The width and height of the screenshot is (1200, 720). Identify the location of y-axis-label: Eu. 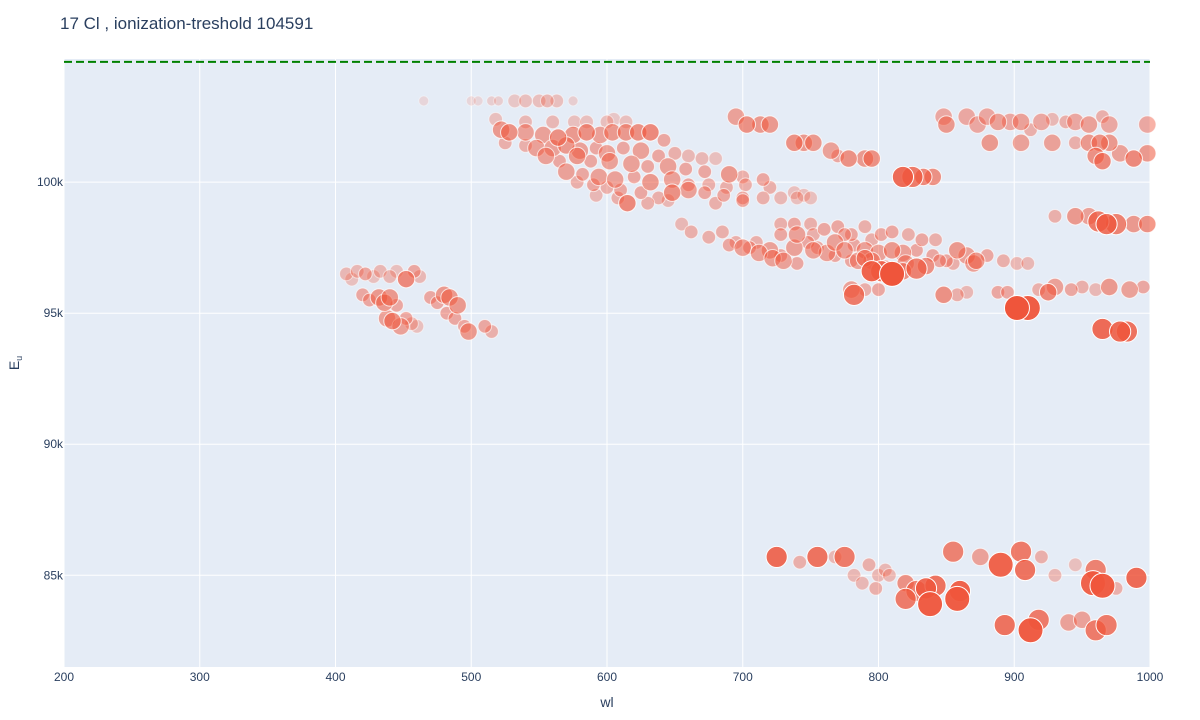
(15, 363).